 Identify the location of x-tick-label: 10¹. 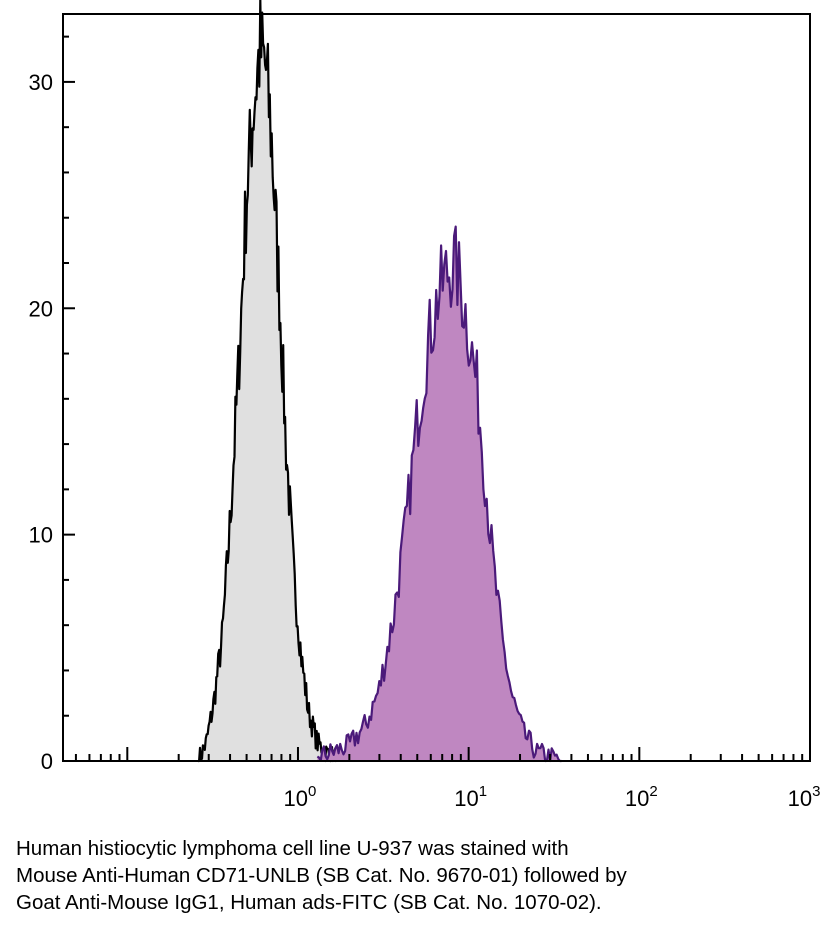
(470, 797).